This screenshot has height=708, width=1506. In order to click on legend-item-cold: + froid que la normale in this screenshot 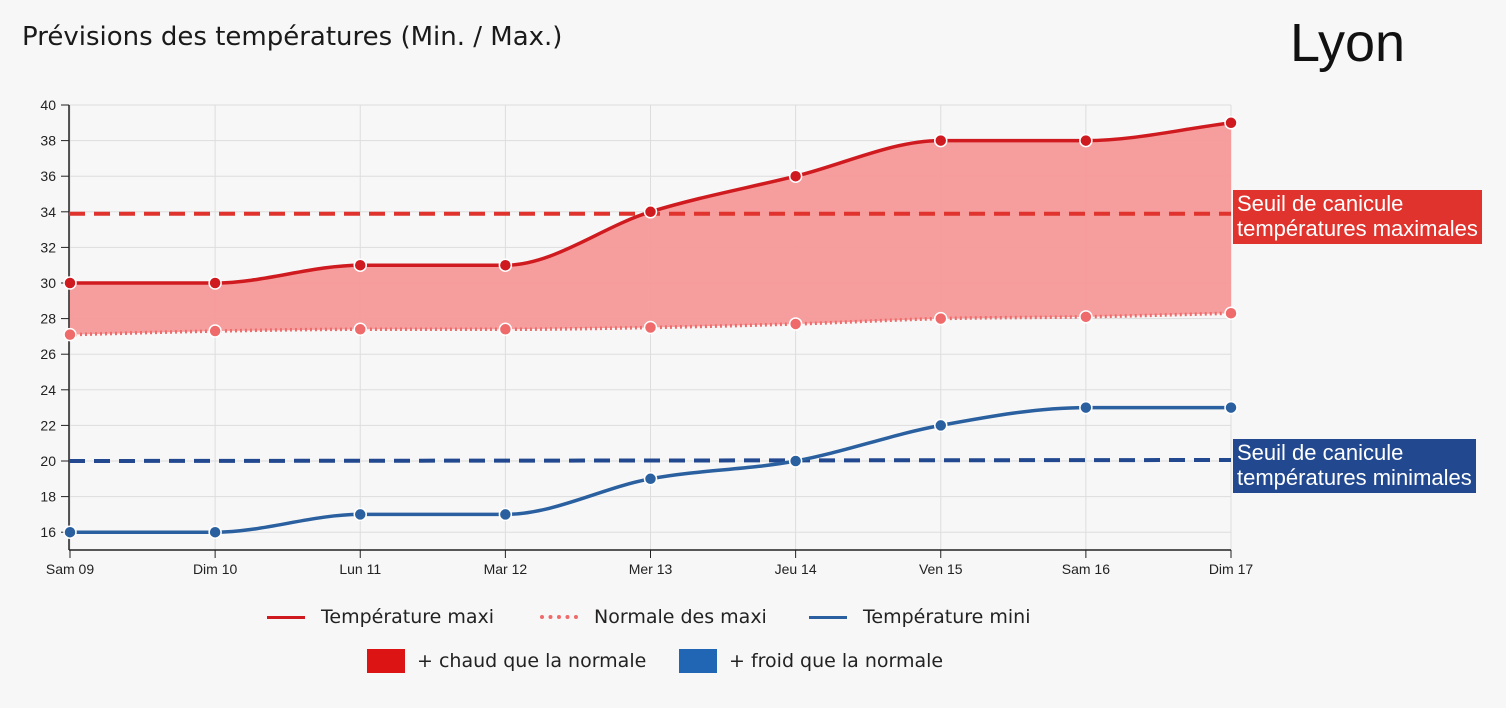, I will do `click(811, 661)`.